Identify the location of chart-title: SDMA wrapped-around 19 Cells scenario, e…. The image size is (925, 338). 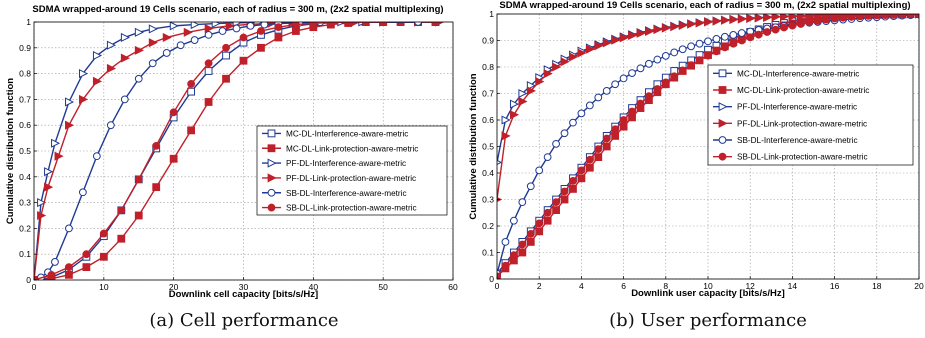
(704, 5).